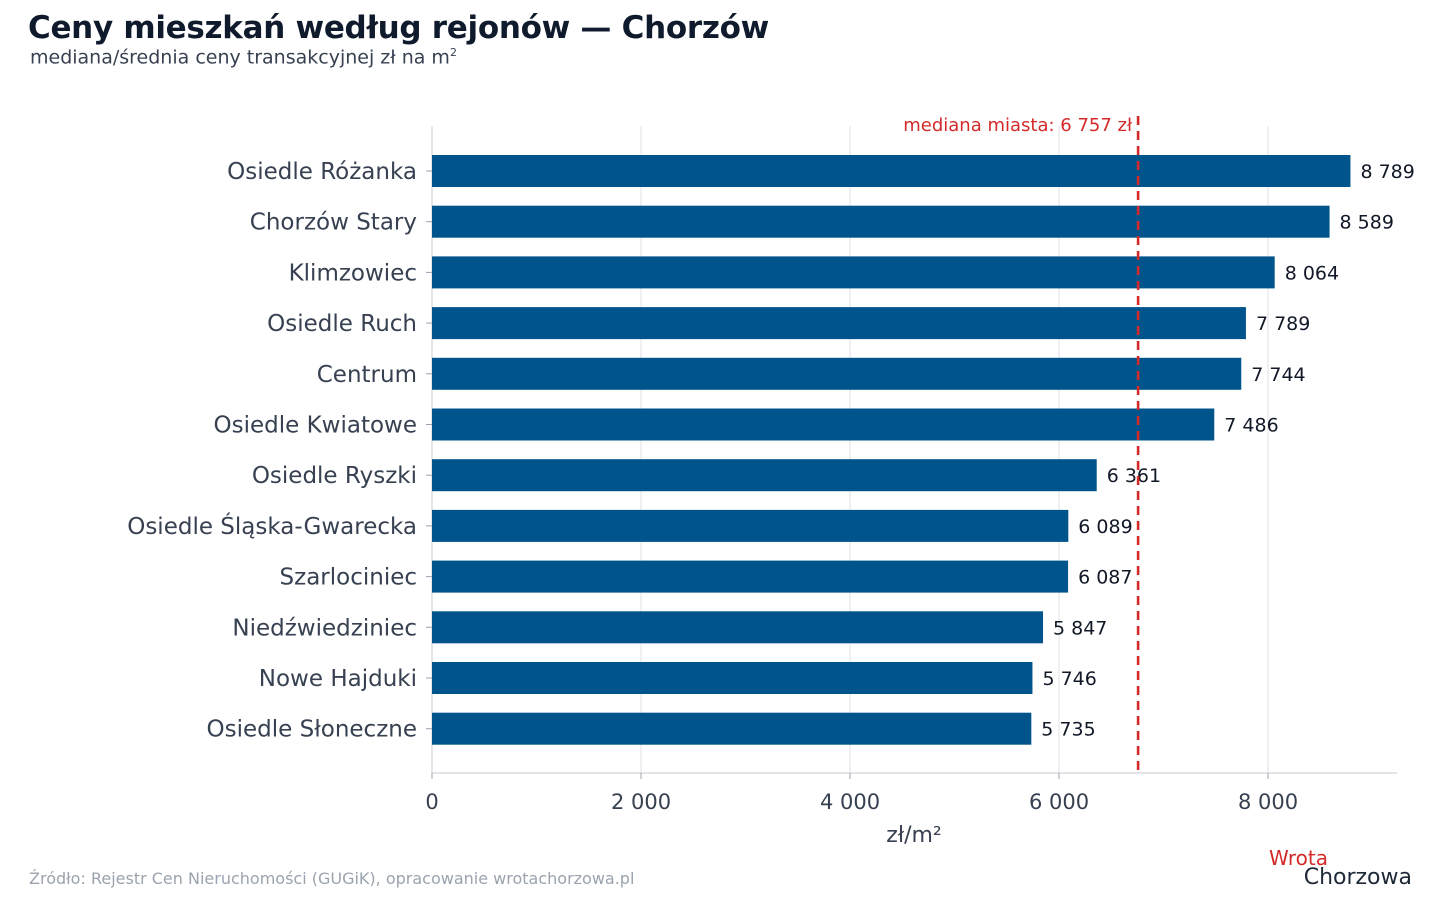 This screenshot has height=900, width=1440. What do you see at coordinates (322, 172) in the screenshot?
I see `category-label: Osiedle Różanka` at bounding box center [322, 172].